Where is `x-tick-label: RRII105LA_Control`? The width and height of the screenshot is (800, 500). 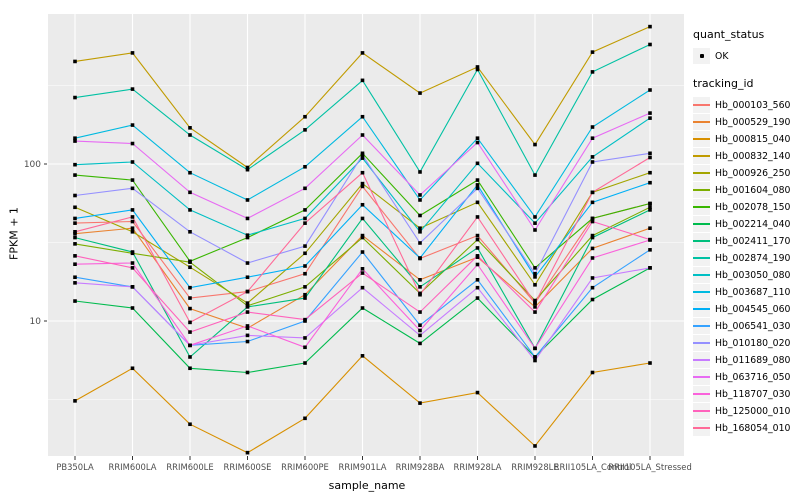 x-tick-label: RRII105LA_Control is located at coordinates (593, 467).